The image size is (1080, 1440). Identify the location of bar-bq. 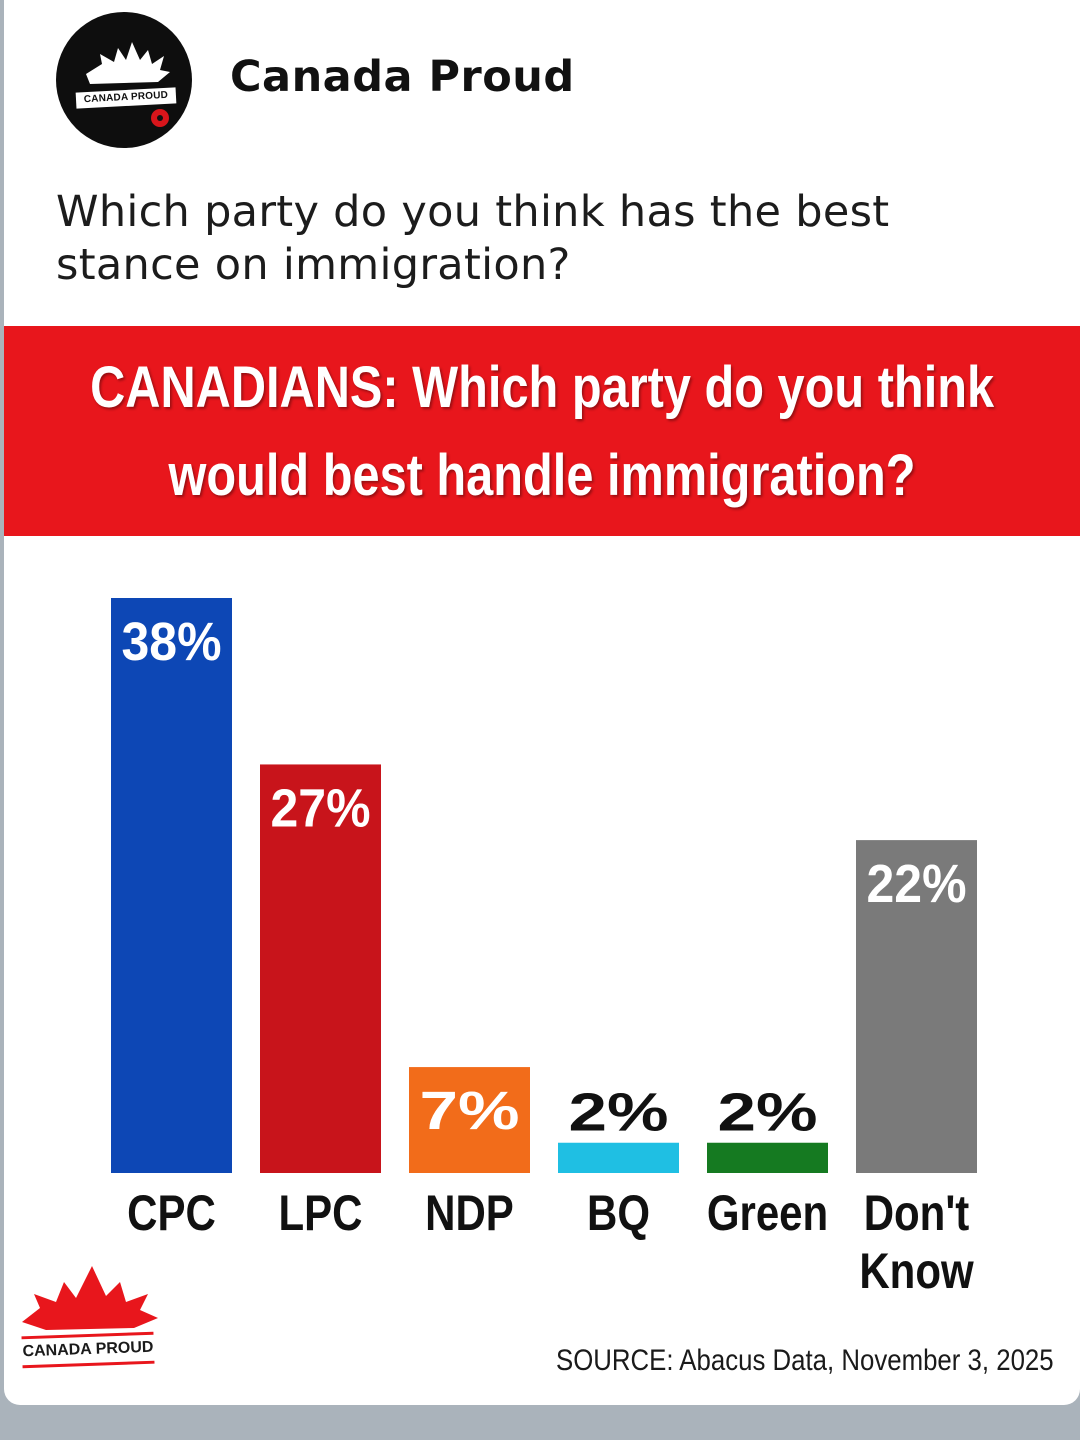
(618, 1157).